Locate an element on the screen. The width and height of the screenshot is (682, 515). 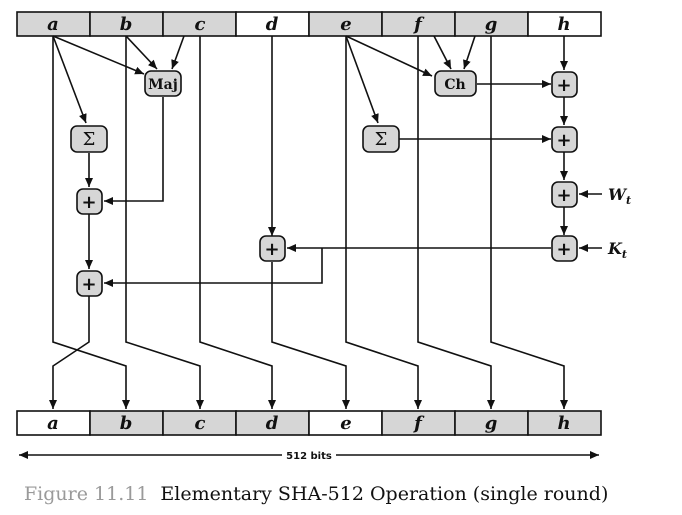
width-indicator: 512 bits is located at coordinates (309, 456).